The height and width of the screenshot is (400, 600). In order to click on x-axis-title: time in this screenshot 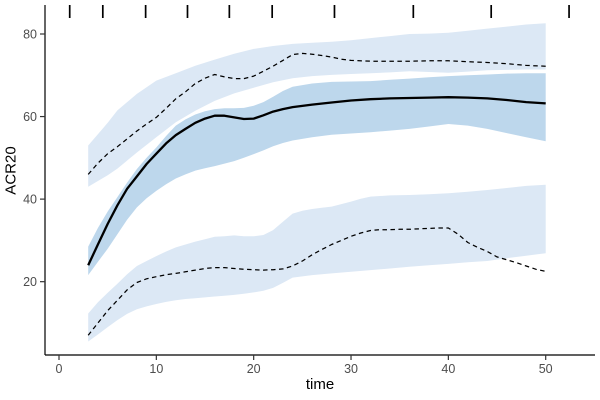, I will do `click(320, 384)`.